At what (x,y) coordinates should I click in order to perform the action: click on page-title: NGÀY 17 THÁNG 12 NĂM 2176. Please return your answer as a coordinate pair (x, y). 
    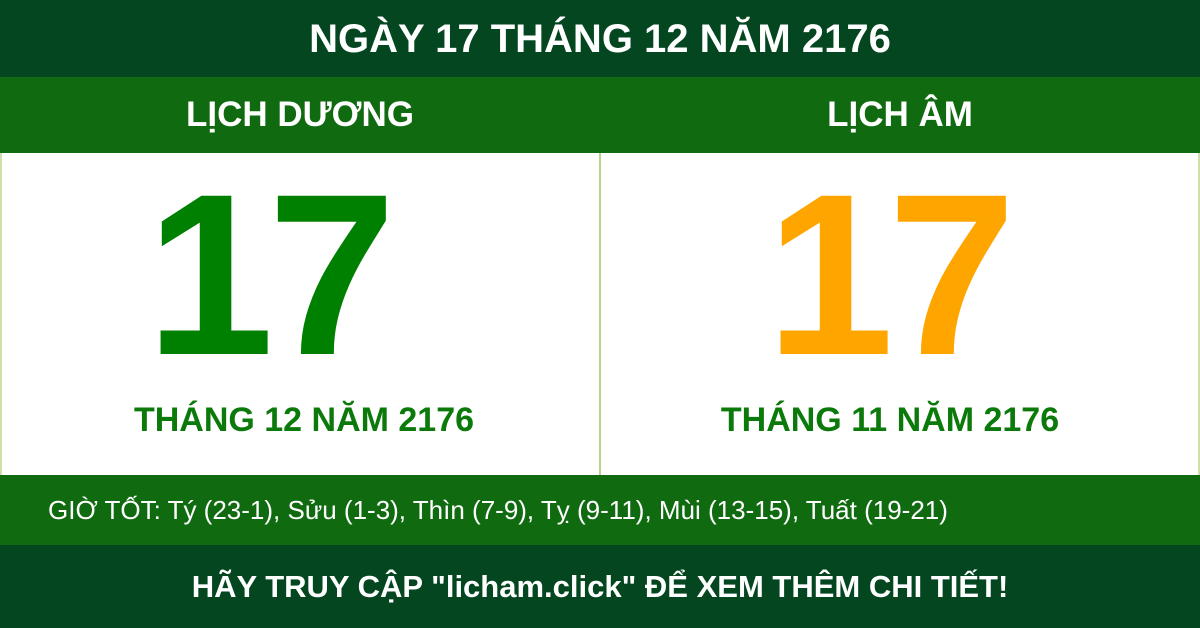
    Looking at the image, I should click on (600, 38).